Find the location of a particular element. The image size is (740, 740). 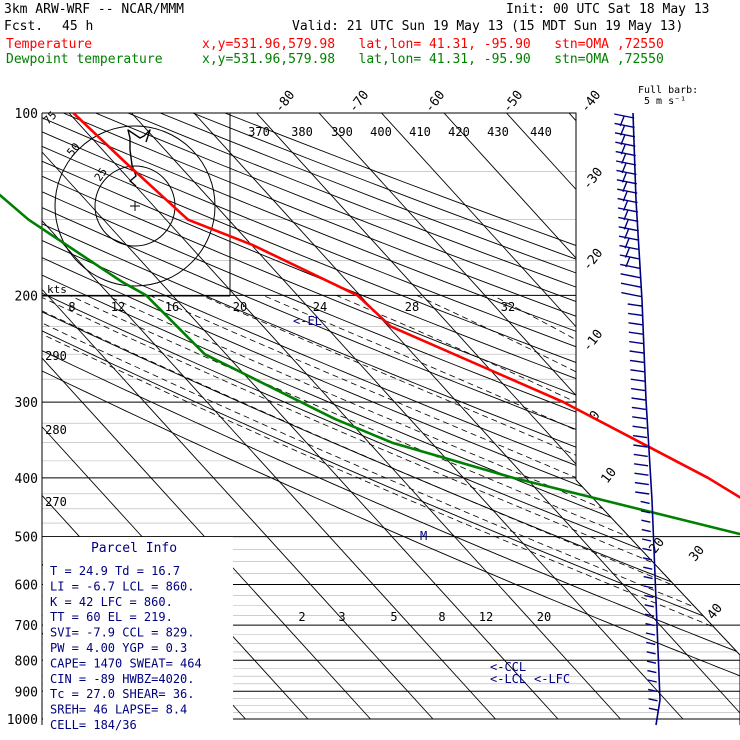

pressure-label: 200 is located at coordinates (26, 296).